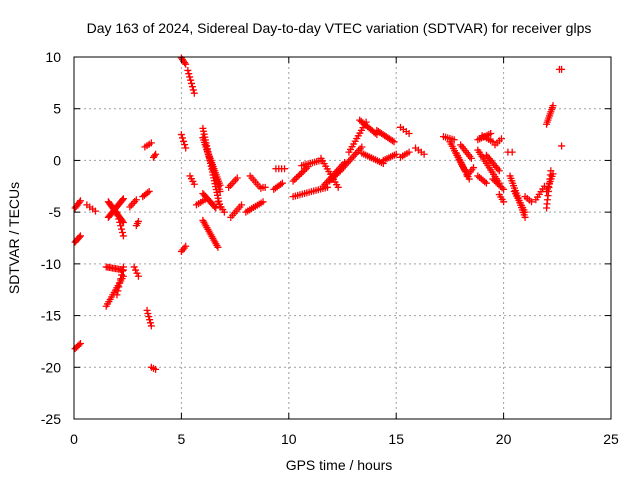 This screenshot has width=640, height=480. What do you see at coordinates (51, 367) in the screenshot?
I see `y-tick-label: -20` at bounding box center [51, 367].